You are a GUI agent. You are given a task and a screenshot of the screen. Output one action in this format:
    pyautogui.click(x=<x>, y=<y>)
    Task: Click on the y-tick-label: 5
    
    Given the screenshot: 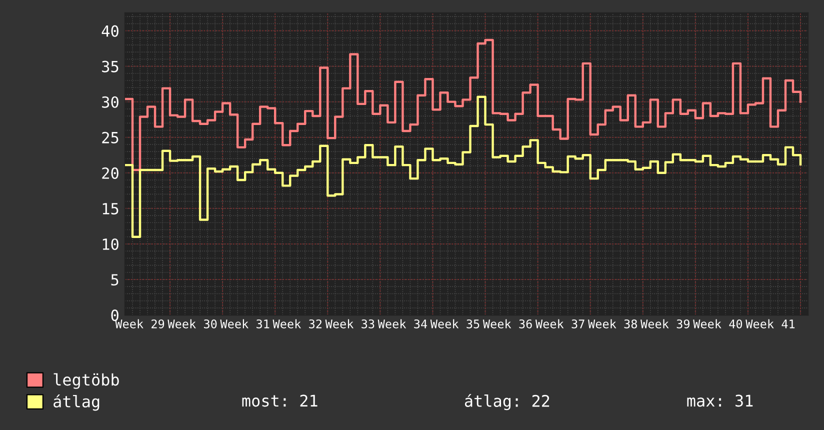 What is the action you would take?
    pyautogui.click(x=114, y=280)
    